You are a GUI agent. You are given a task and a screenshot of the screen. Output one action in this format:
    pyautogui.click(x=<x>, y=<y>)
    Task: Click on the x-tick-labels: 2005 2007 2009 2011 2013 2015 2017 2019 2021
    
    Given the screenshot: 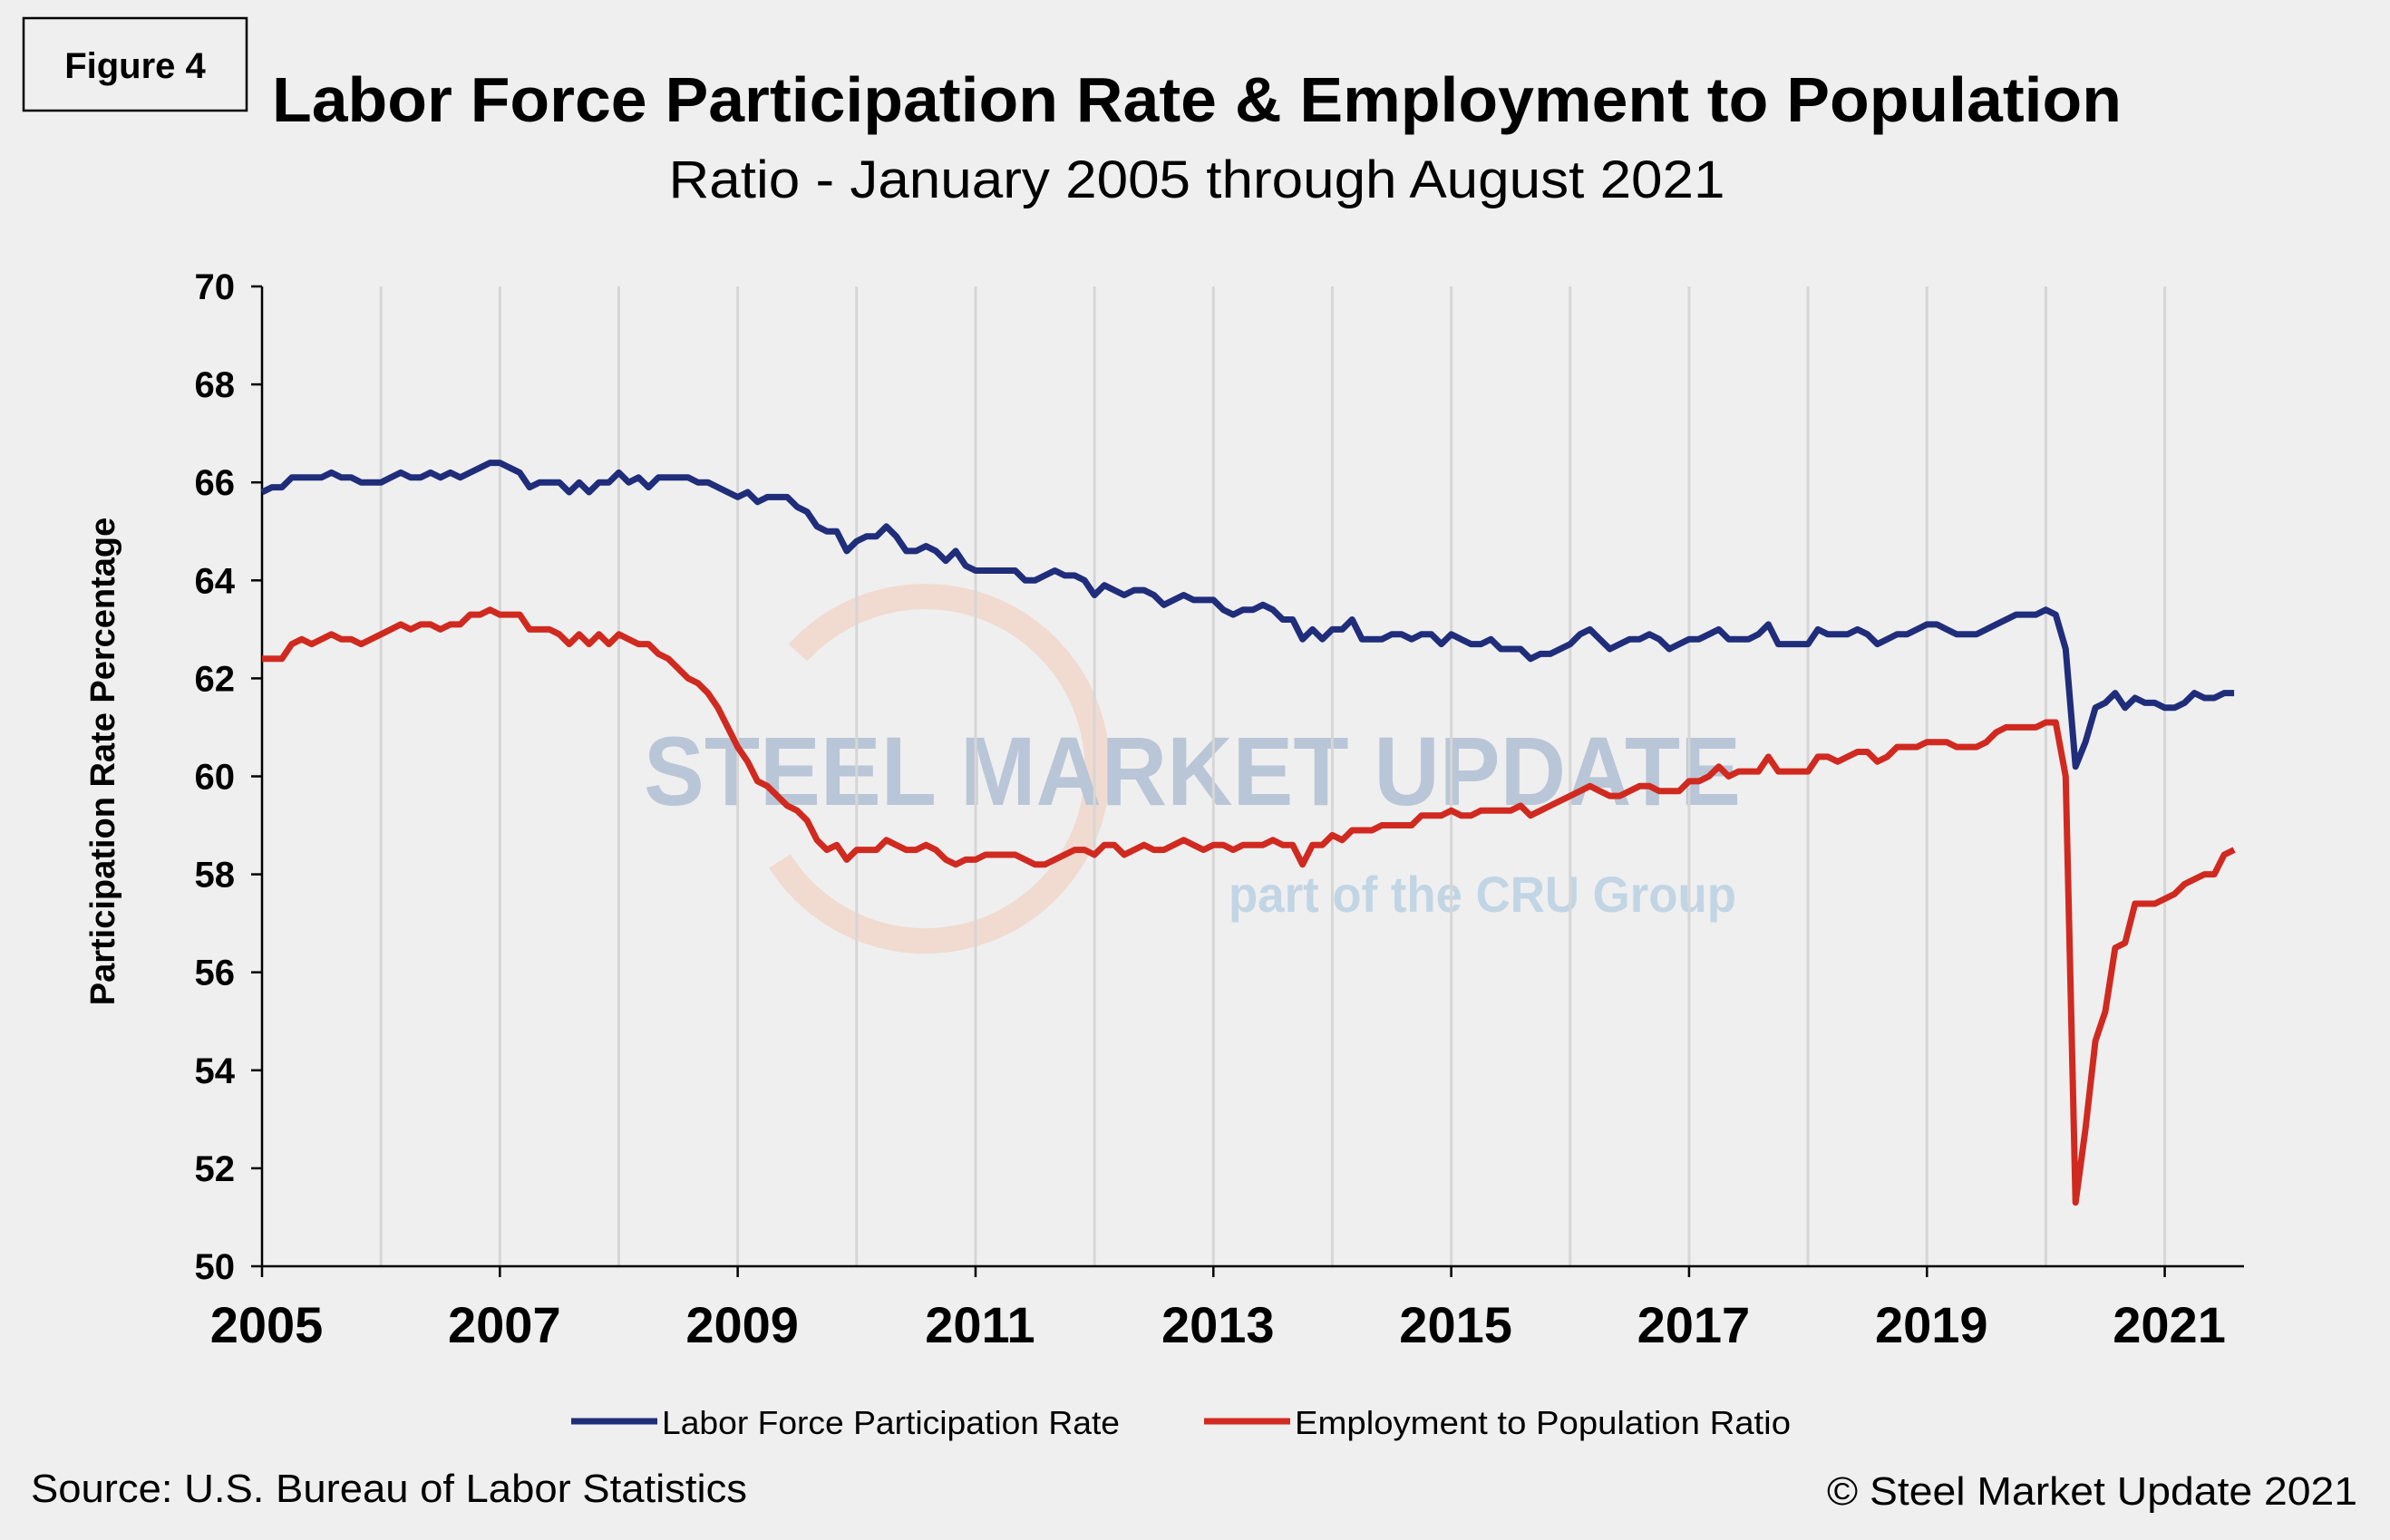 What is the action you would take?
    pyautogui.click(x=1218, y=1324)
    